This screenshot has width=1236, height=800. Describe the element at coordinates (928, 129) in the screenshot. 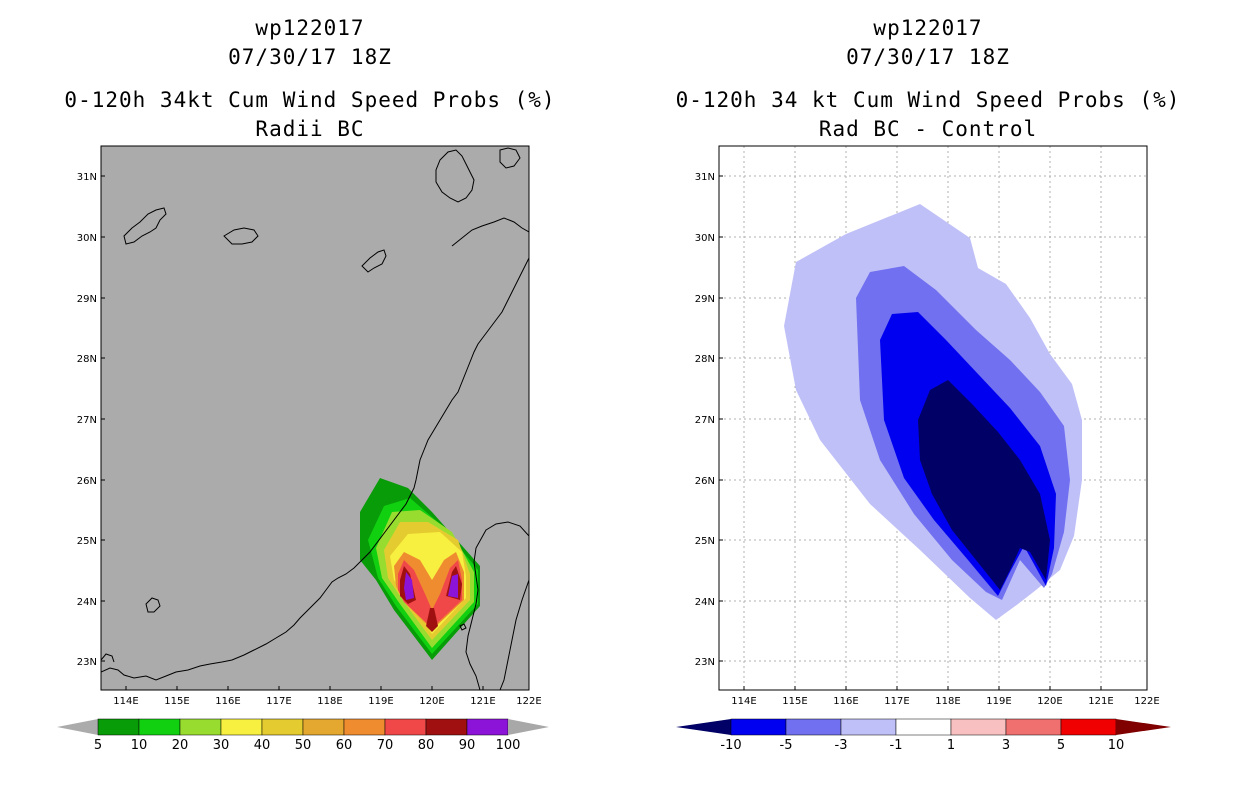

I see `right-subtitle: Rad BC - Control` at that location.